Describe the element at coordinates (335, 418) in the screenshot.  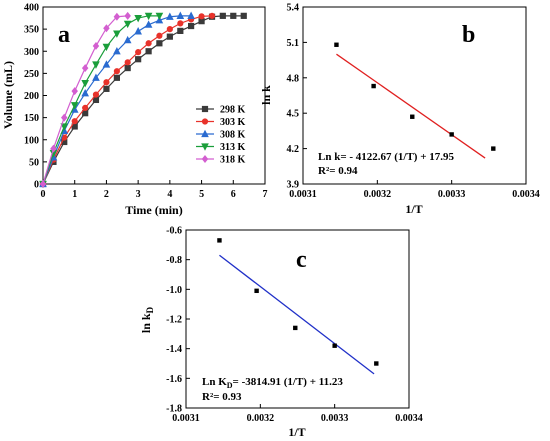
I see `x-tick-label: 0.0033` at that location.